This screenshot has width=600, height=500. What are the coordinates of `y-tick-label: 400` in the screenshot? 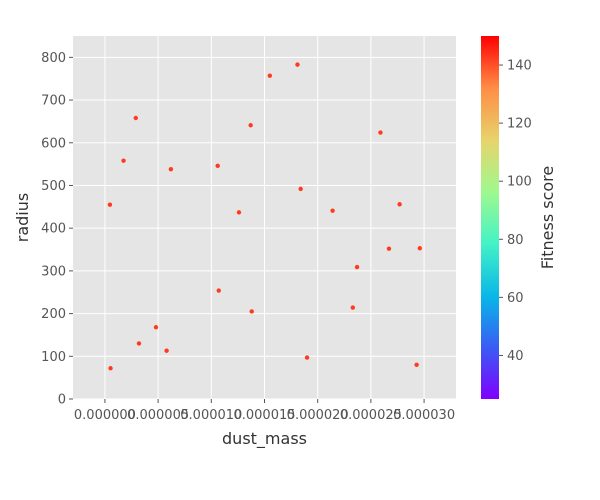 It's located at (53, 229).